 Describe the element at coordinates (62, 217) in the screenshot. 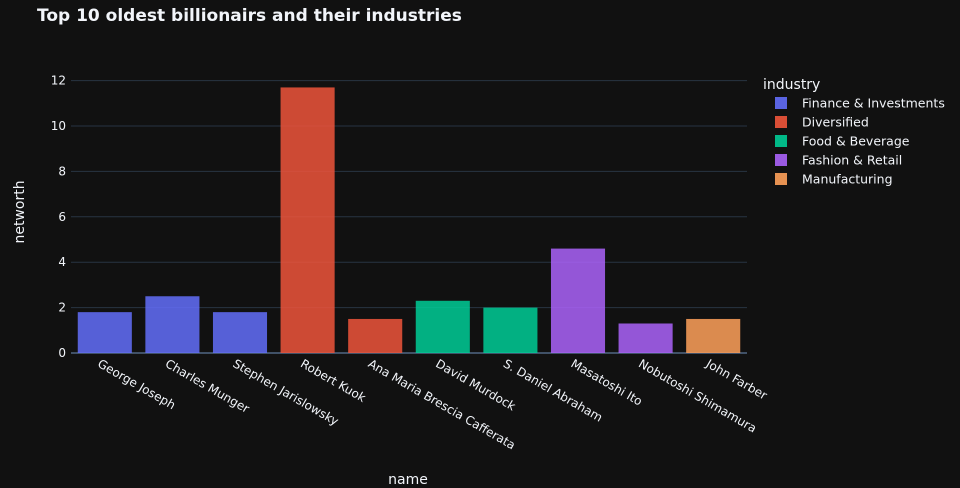

I see `y-tick-label: 6` at that location.